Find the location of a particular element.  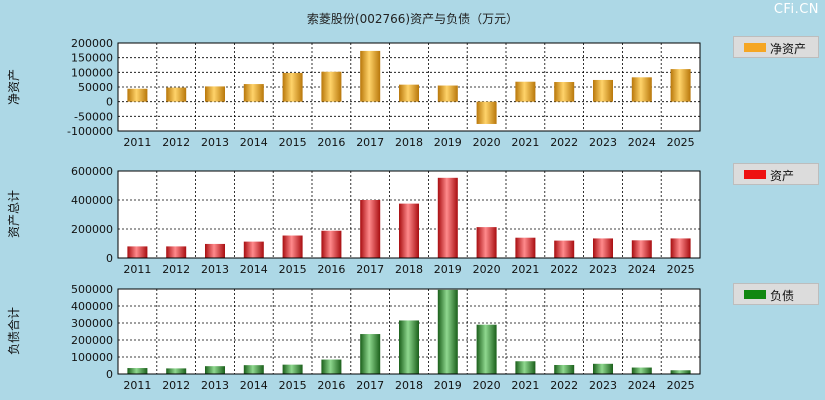

y-tick-label: 50000 is located at coordinates (95, 87).